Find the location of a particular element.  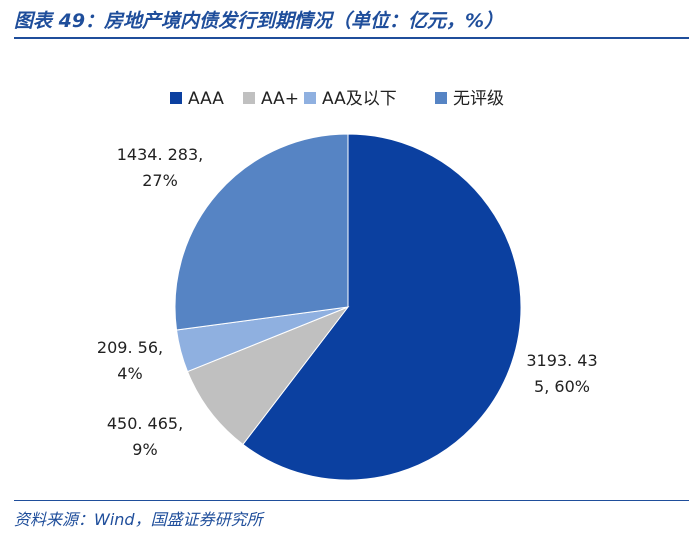

legend-label: AA及以下 is located at coordinates (359, 99).